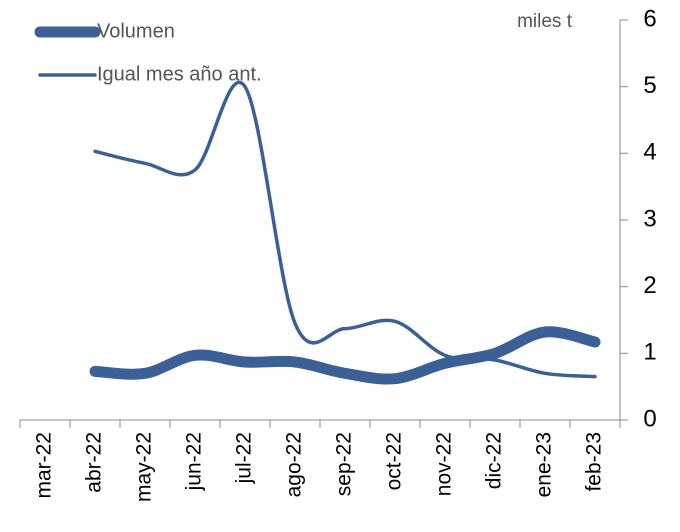 The height and width of the screenshot is (532, 680). I want to click on x-tick-label: ago-22, so click(294, 464).